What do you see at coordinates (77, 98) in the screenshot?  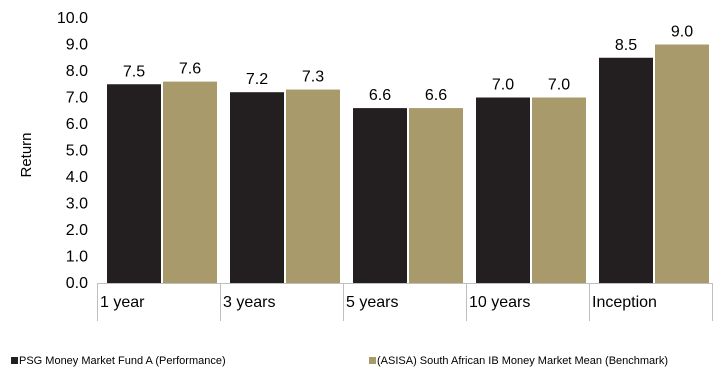 I see `y-tick-label: 7.0` at bounding box center [77, 98].